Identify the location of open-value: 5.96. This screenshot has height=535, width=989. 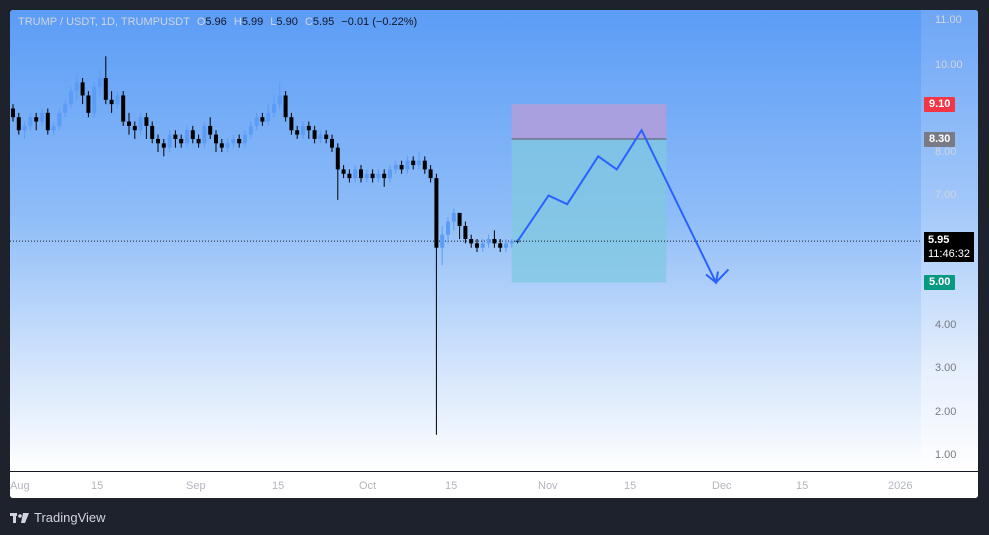
(216, 22).